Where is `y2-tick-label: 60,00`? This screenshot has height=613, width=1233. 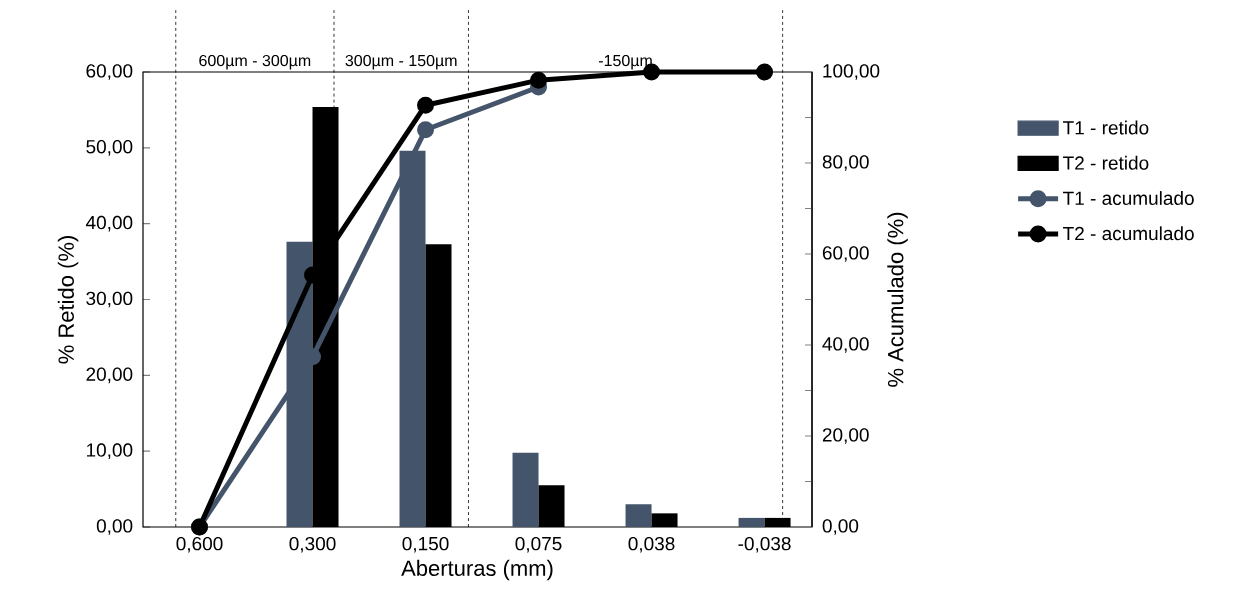
y2-tick-label: 60,00 is located at coordinates (845, 254).